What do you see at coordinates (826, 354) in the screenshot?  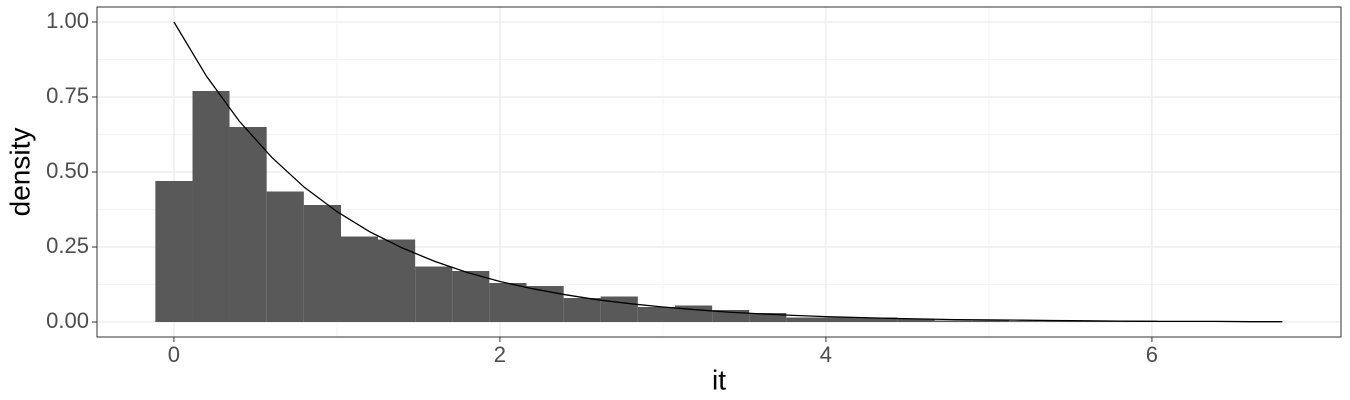 I see `x-tick-label: 4` at bounding box center [826, 354].